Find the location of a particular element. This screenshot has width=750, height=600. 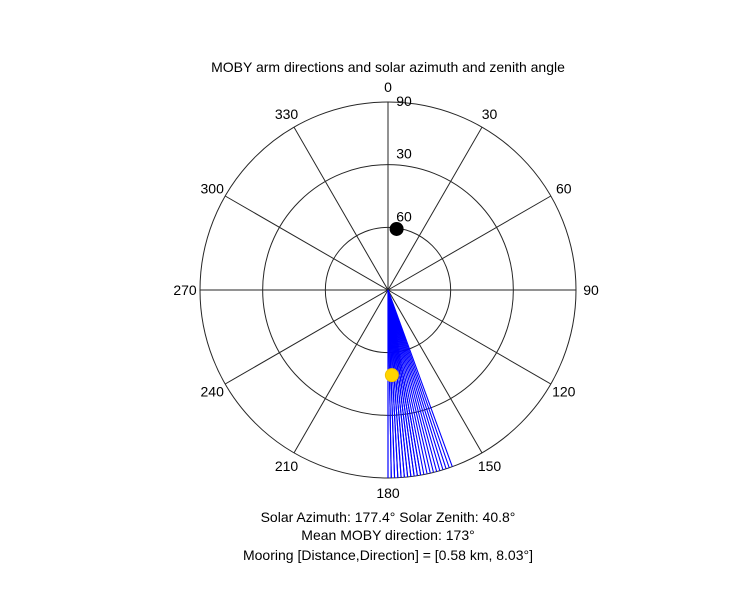

sun-marker is located at coordinates (391, 375).